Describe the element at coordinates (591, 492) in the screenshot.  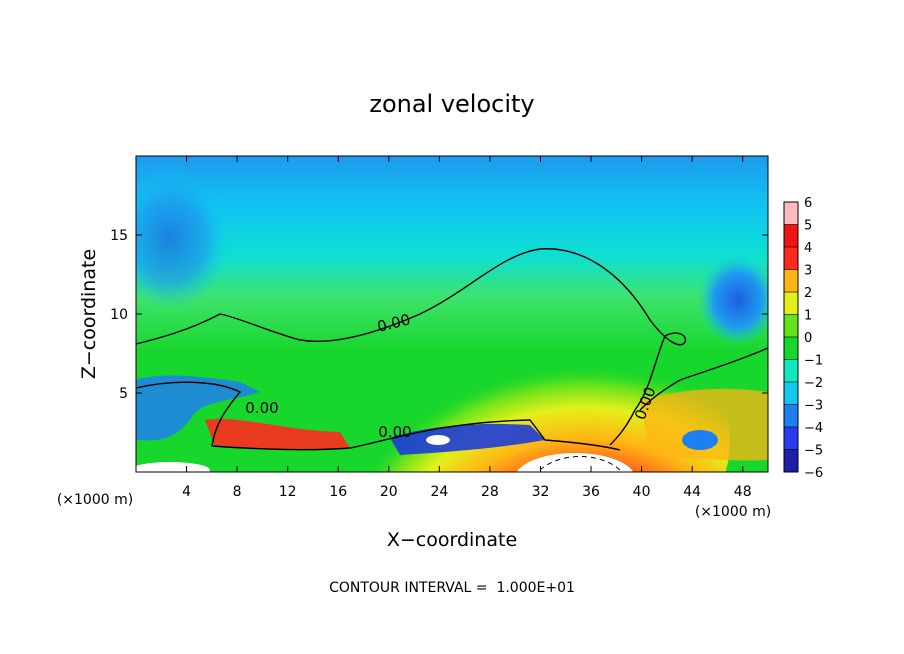
I see `x-tick-label: 36` at that location.